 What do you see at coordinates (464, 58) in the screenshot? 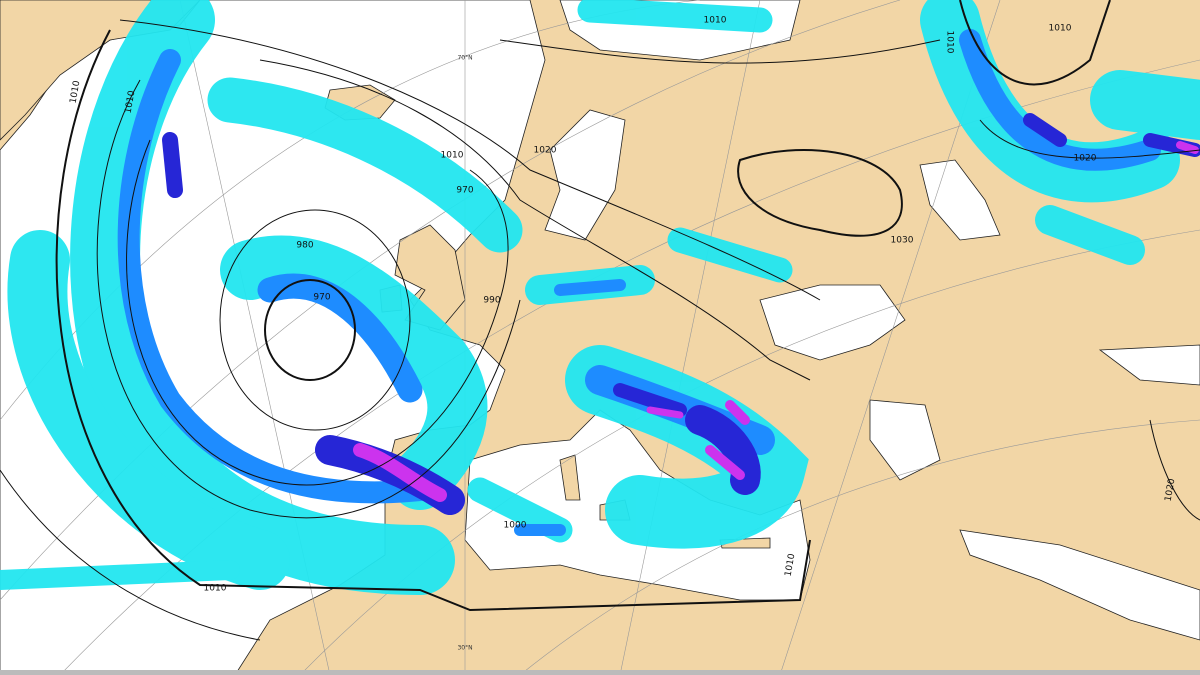
I see `latitude-label: 70°N` at bounding box center [464, 58].